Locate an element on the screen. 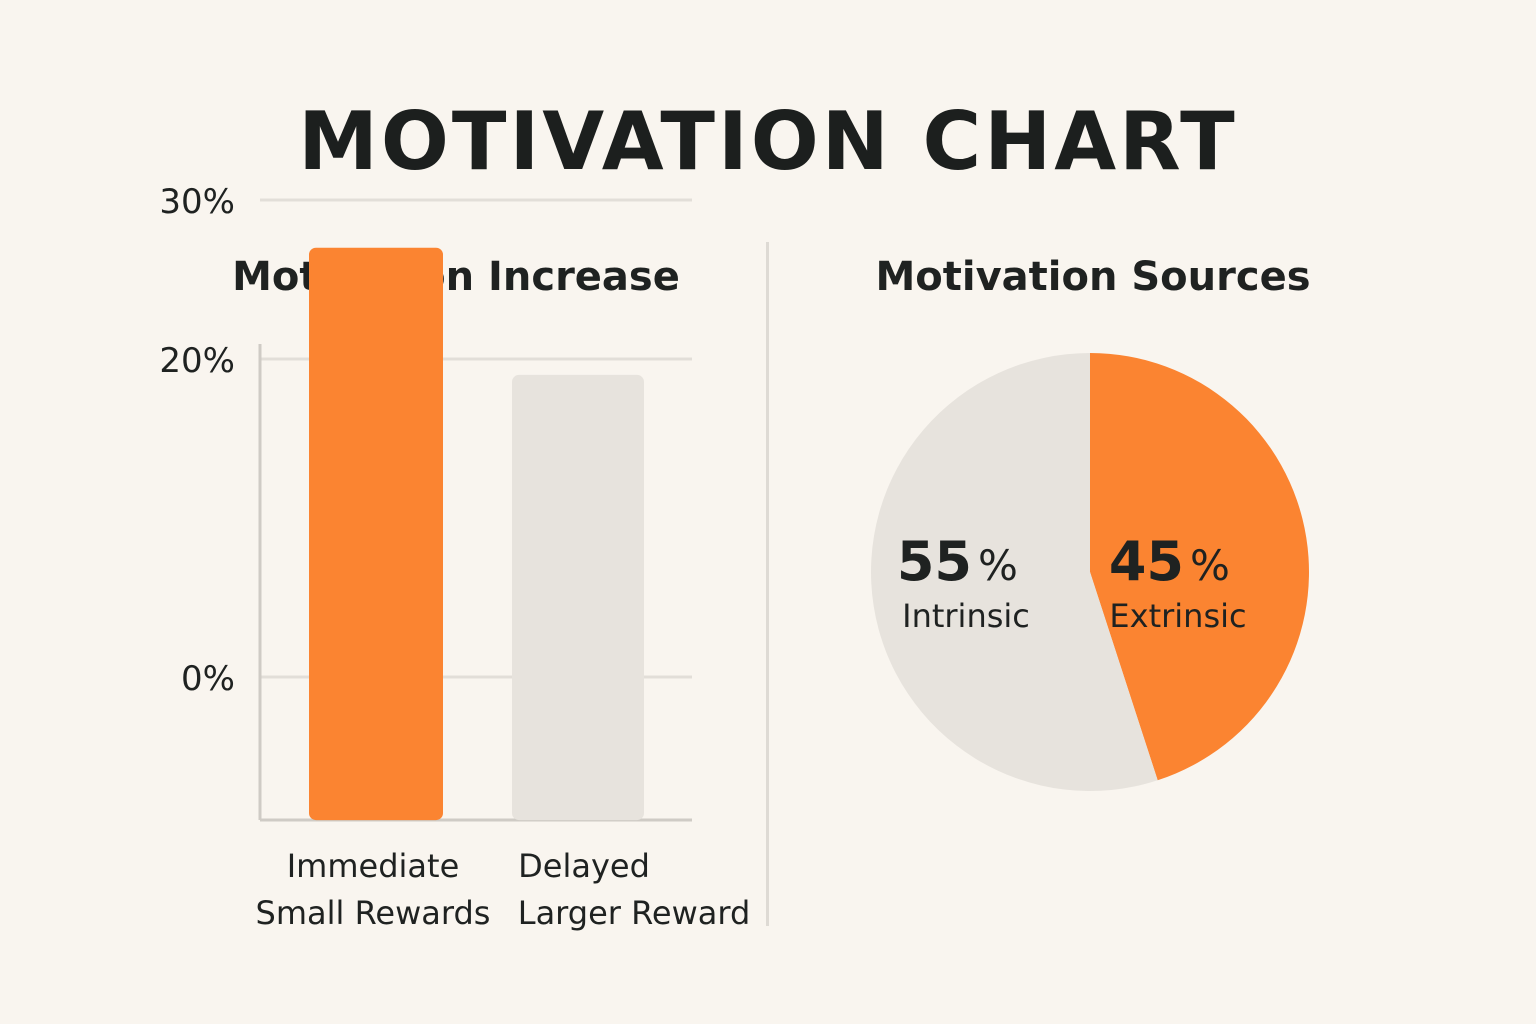  bar-chart-title: Motivation Increase is located at coordinates (456, 277).